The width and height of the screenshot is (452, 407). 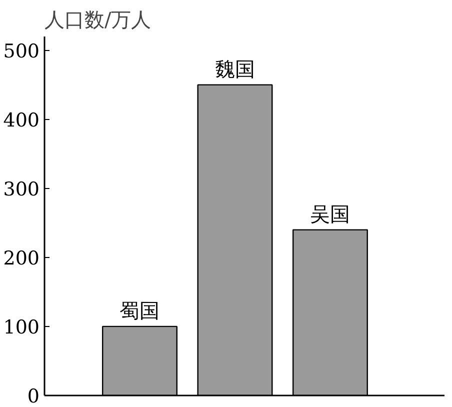 I want to click on x-tick-label: 魏国, so click(x=234, y=68).